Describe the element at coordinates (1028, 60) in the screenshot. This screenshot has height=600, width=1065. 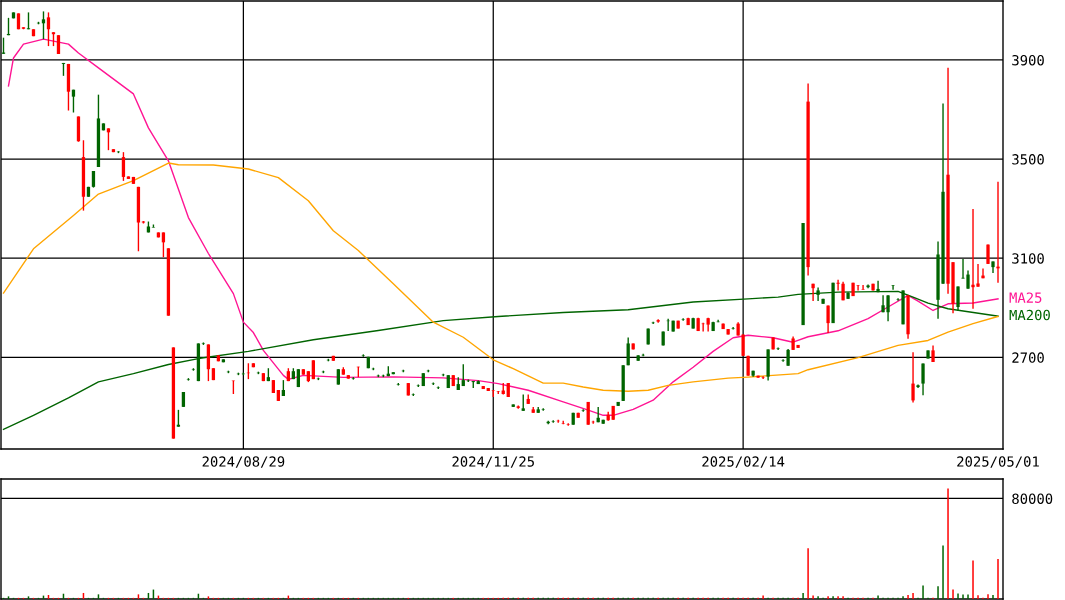
I see `y-tick-label: 3900` at that location.